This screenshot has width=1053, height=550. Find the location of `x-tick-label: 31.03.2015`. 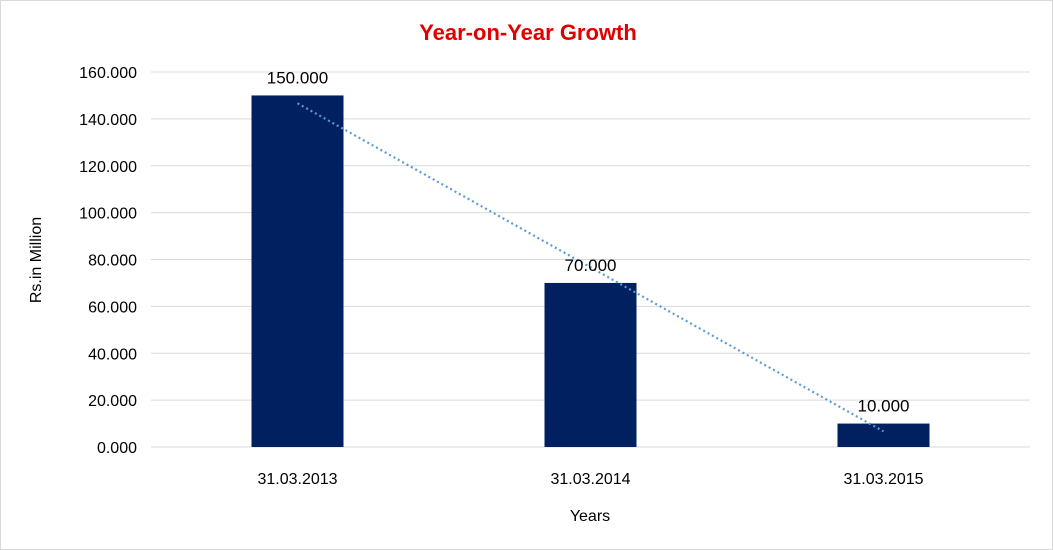

x-tick-label: 31.03.2015 is located at coordinates (883, 479).